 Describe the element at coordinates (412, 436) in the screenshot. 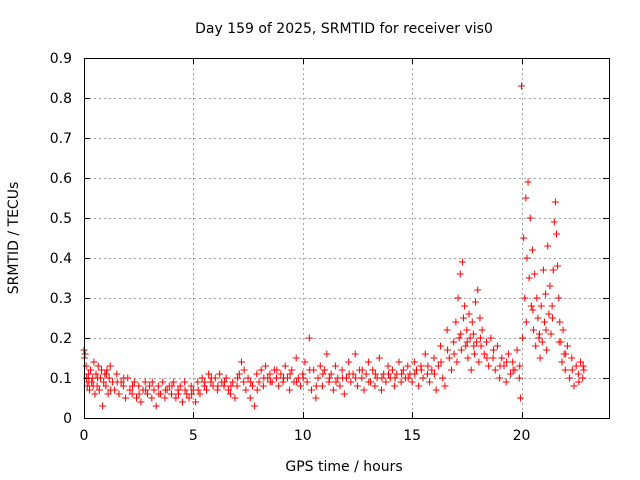

I see `x-tick-label: 15` at that location.